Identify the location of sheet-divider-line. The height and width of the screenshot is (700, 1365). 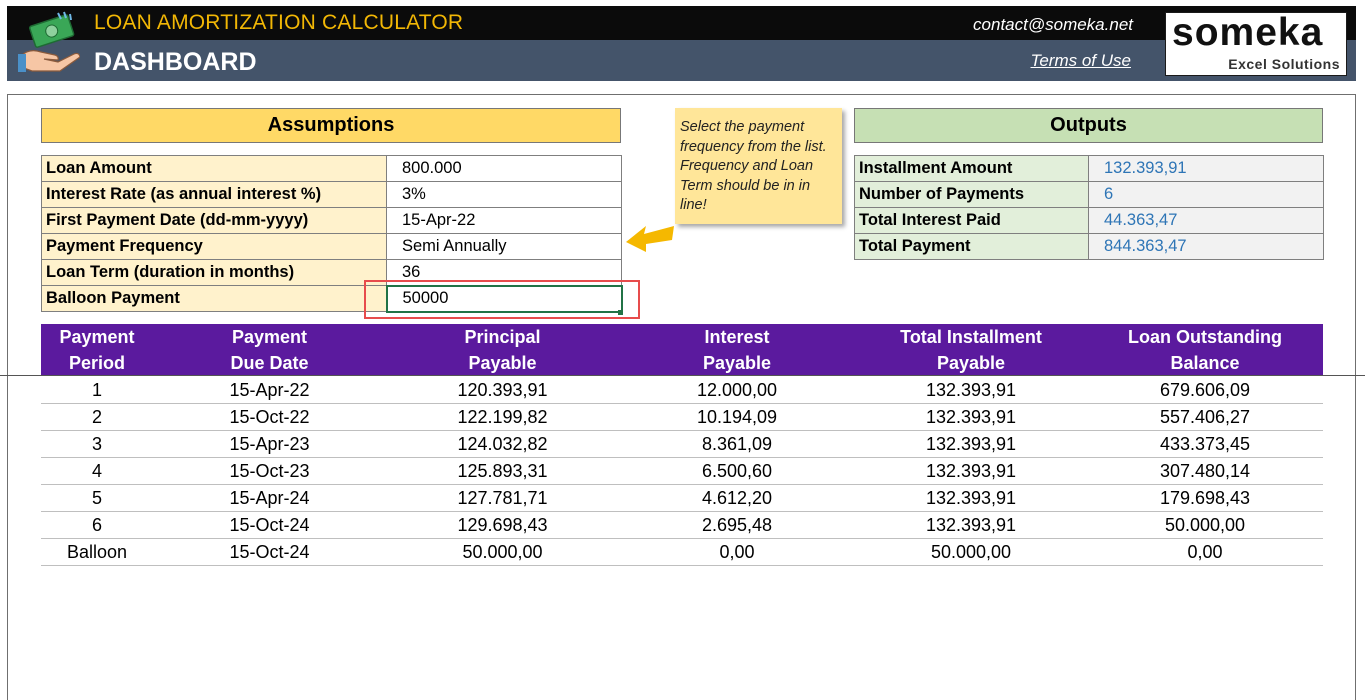
(682, 375).